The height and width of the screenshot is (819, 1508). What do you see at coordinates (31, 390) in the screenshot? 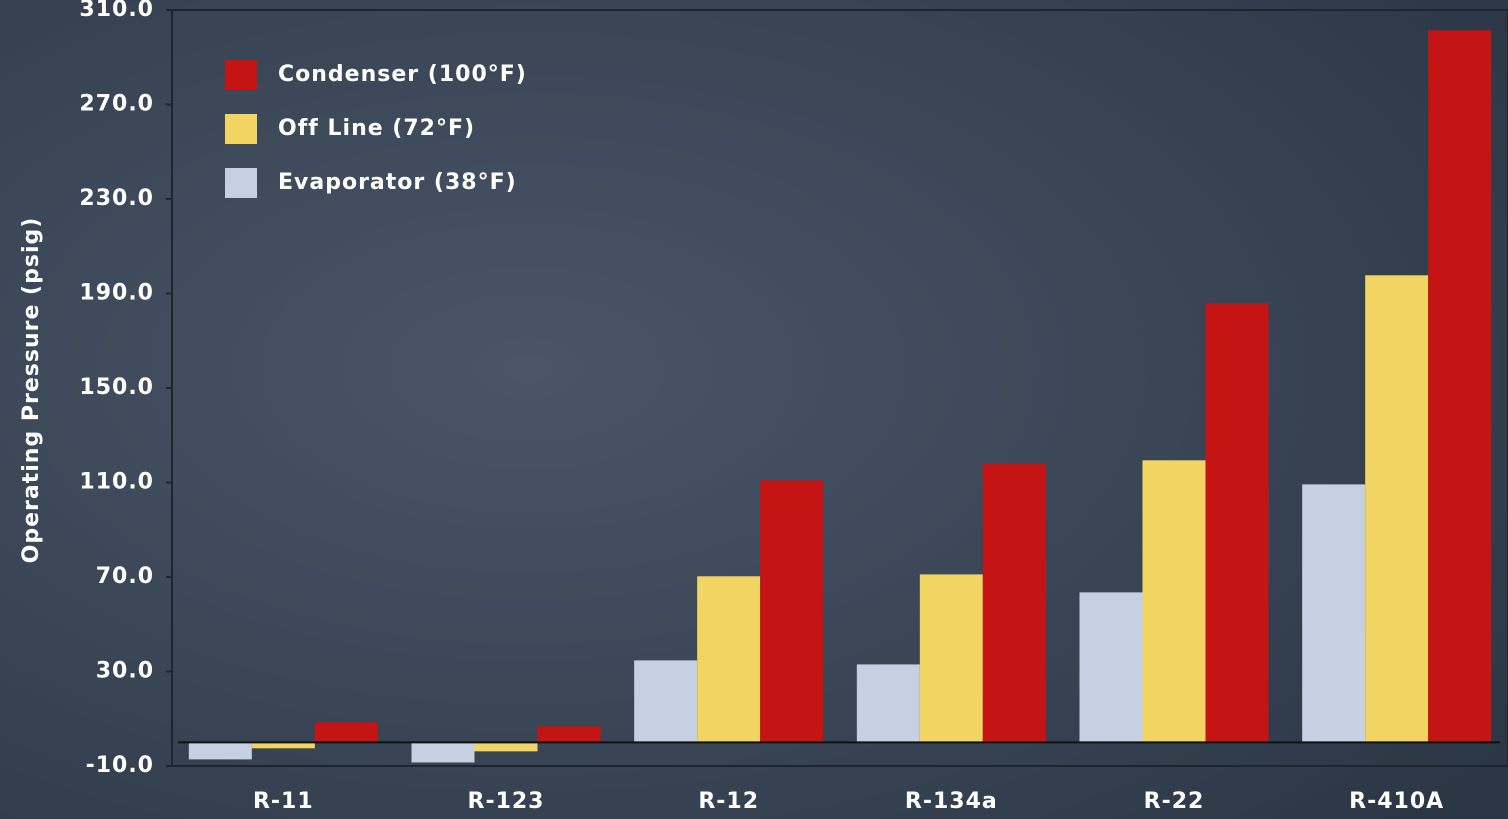
I see `y-axis-label: Operating Pressure (psig)` at bounding box center [31, 390].